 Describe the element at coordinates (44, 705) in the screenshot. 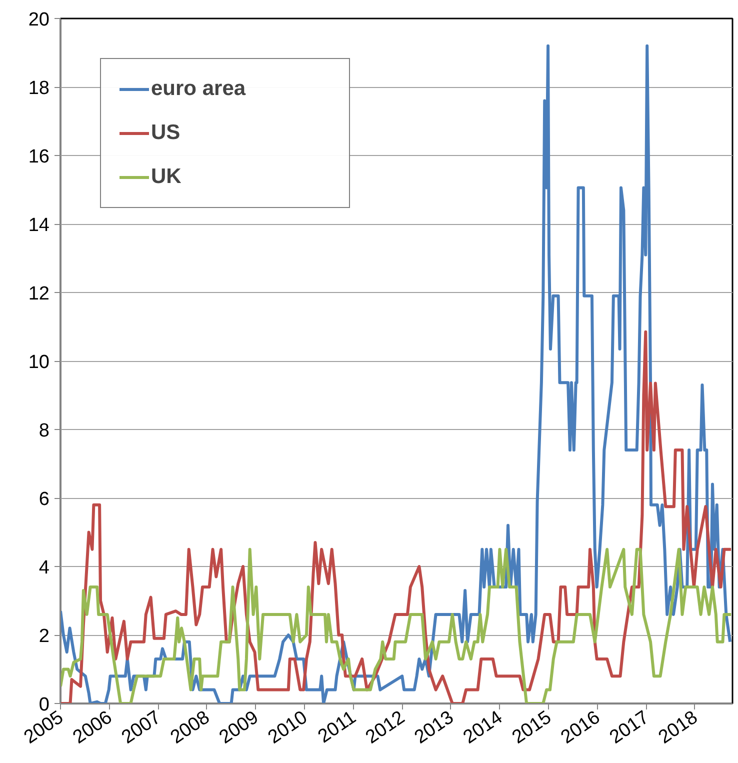

I see `y-tick-label: 0` at that location.